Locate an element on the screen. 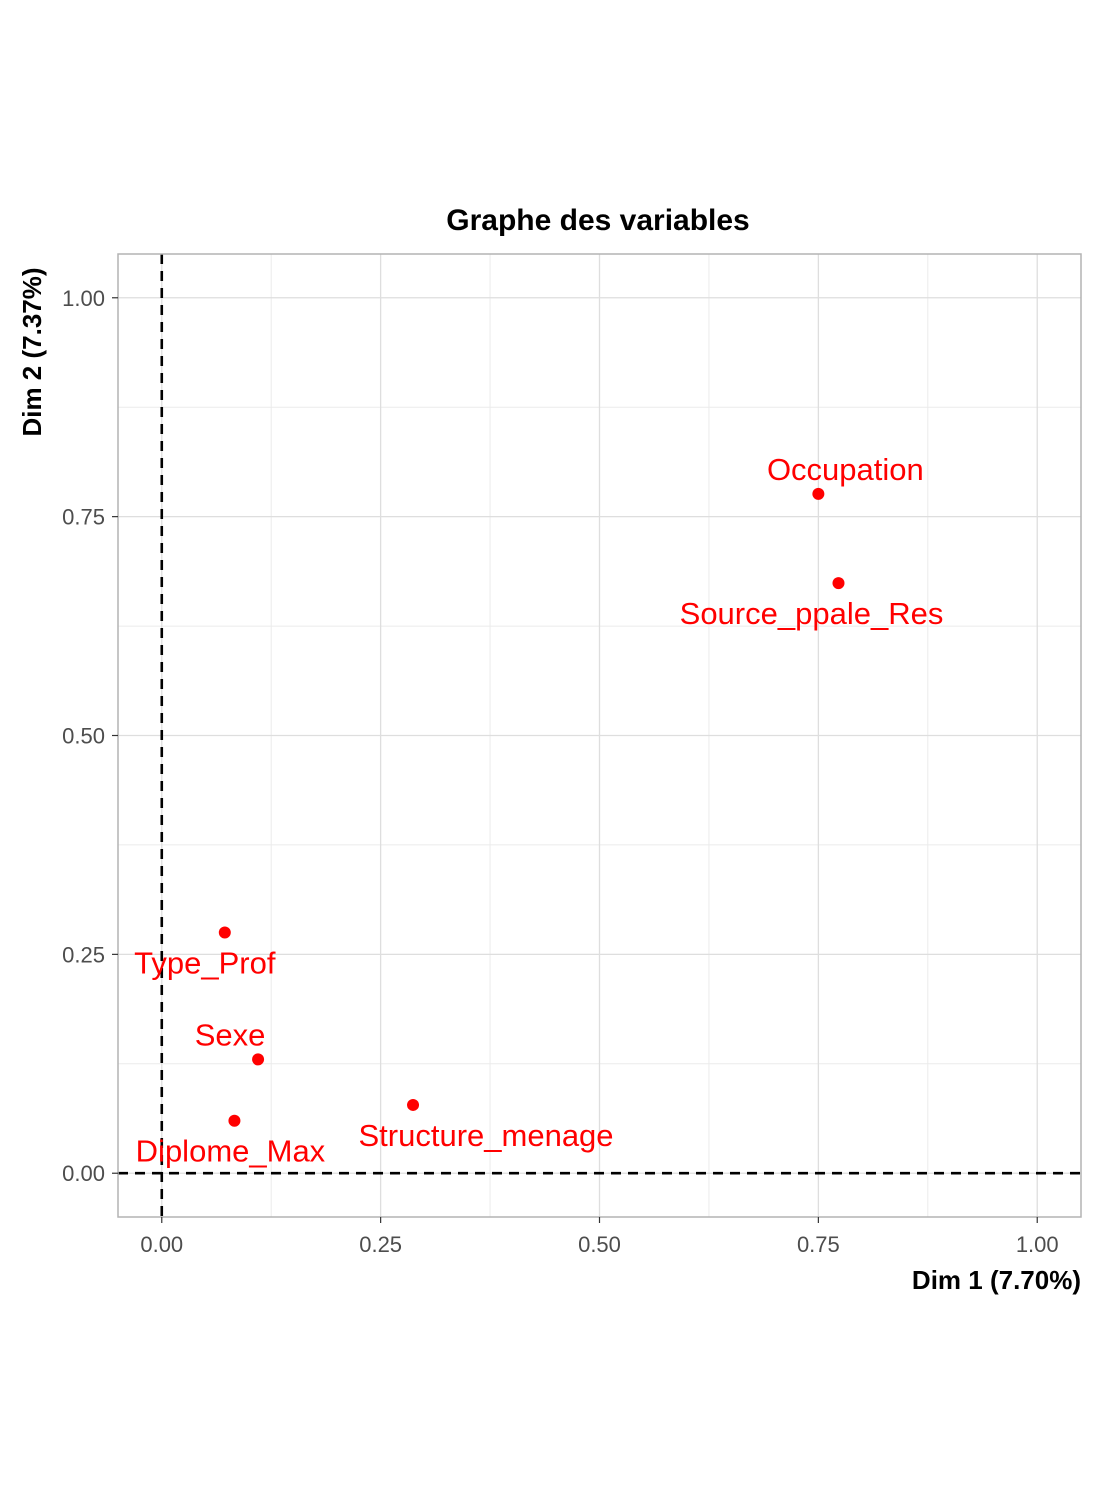 This screenshot has height=1500, width=1098. y-axis-label: Dim 2 (7.37%) is located at coordinates (32, 351).